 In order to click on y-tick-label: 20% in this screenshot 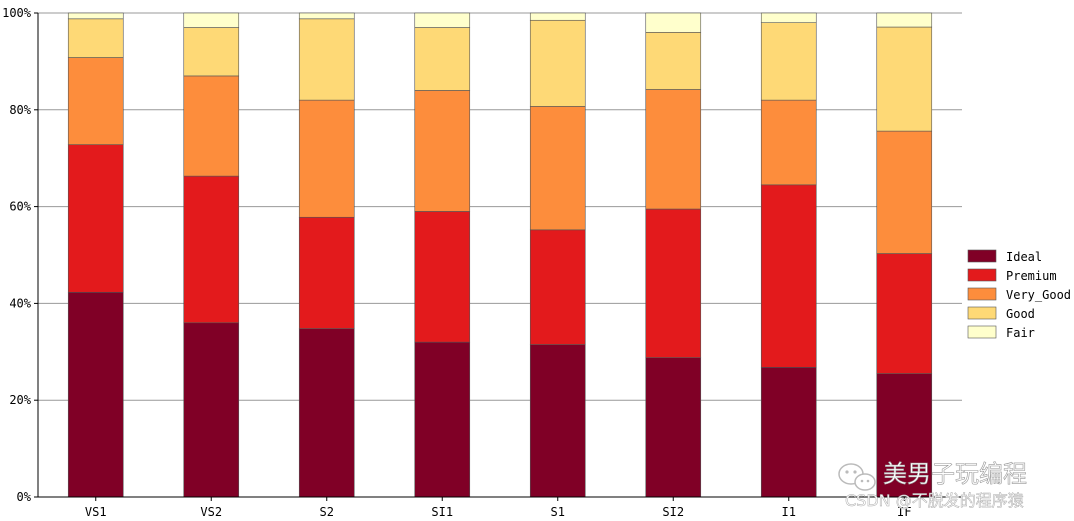, I will do `click(20, 400)`.